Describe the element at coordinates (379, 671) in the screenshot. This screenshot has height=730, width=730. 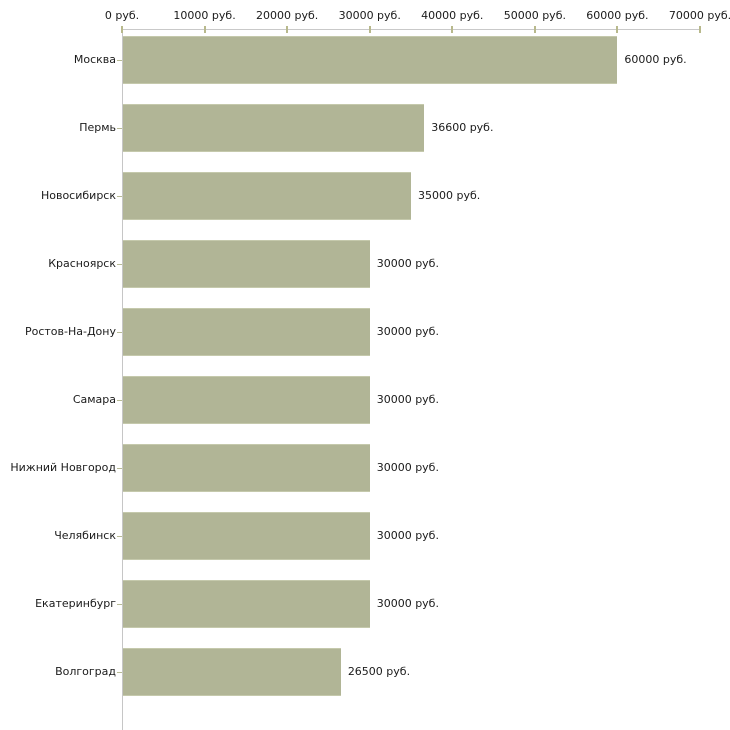
I see `bar-value-label: 26500 руб.` at that location.